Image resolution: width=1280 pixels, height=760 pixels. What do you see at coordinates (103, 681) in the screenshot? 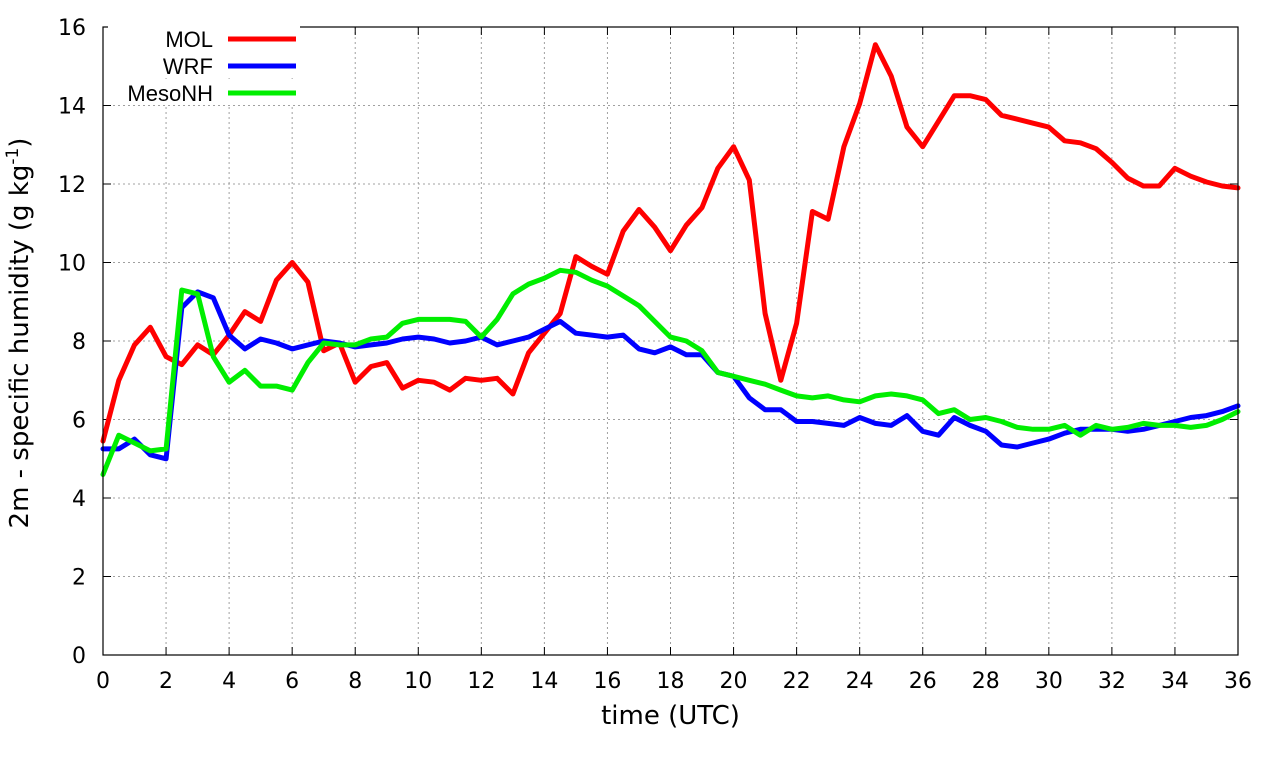
I see `x-tick-label: 0` at bounding box center [103, 681].